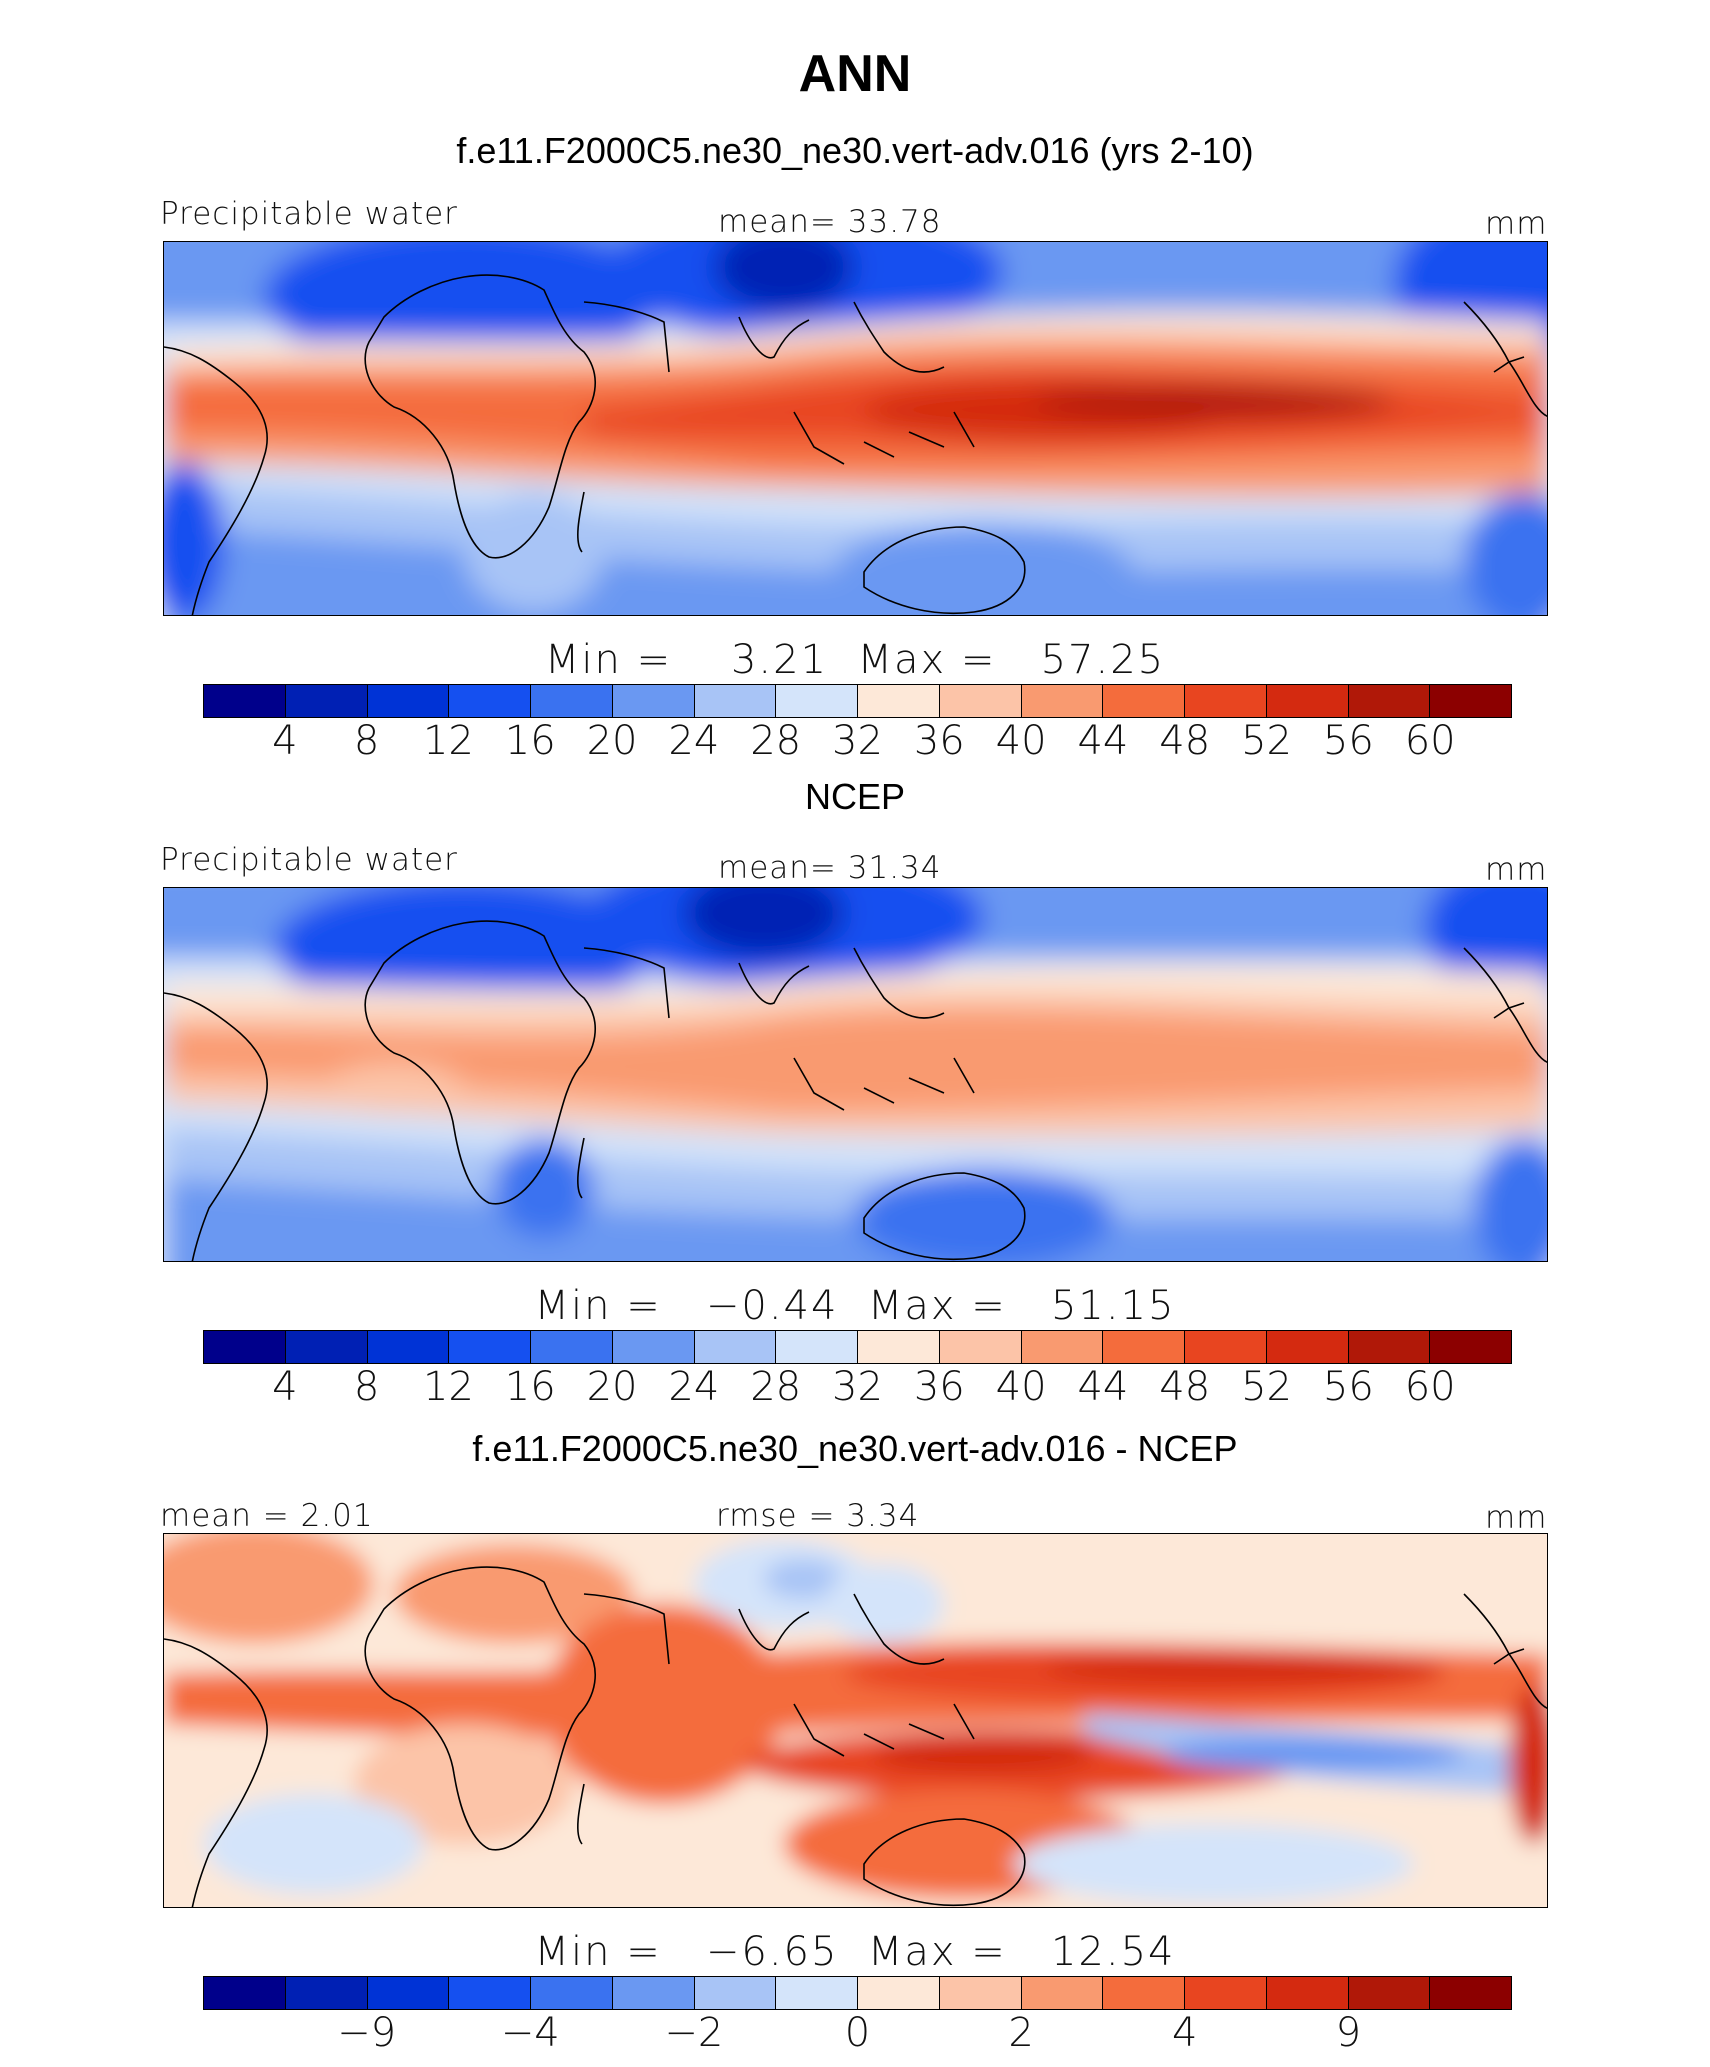 Image resolution: width=1710 pixels, height=2067 pixels. I want to click on panel-2-colorbar-ticks: 4 8 12 16 20 24 28 32 36 40 44 48 52 56 60, so click(857, 1388).